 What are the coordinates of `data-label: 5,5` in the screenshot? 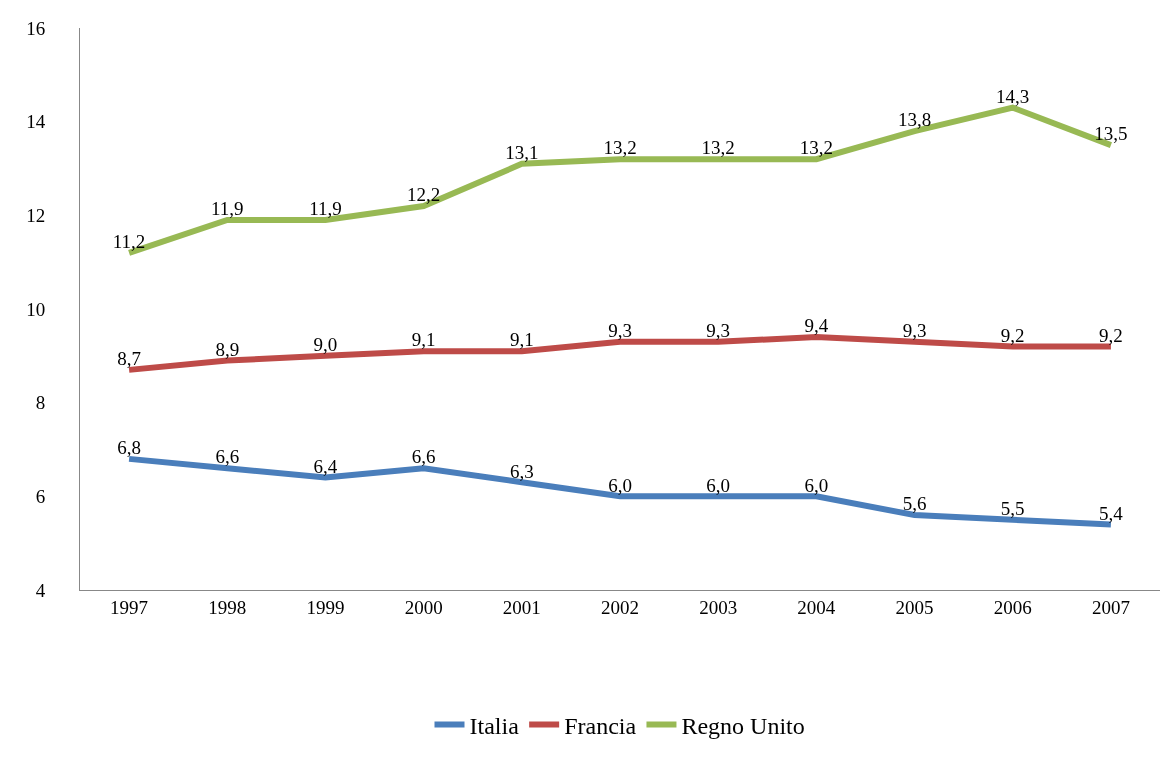 It's located at (1012, 508).